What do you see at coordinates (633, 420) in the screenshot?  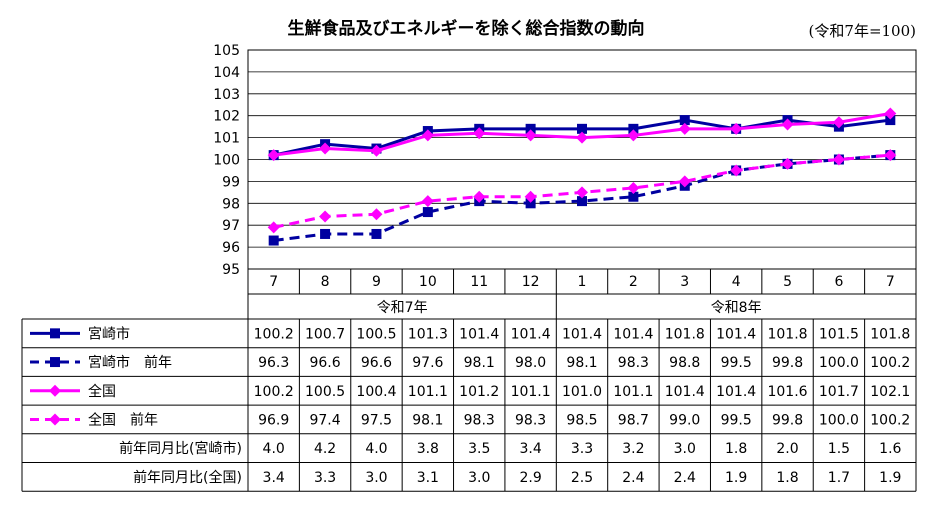 I see `table-value: 98.7` at bounding box center [633, 420].